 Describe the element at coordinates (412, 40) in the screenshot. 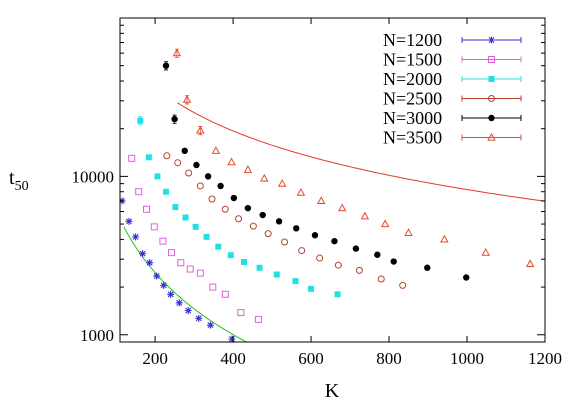

I see `legend-label: N=1200` at that location.